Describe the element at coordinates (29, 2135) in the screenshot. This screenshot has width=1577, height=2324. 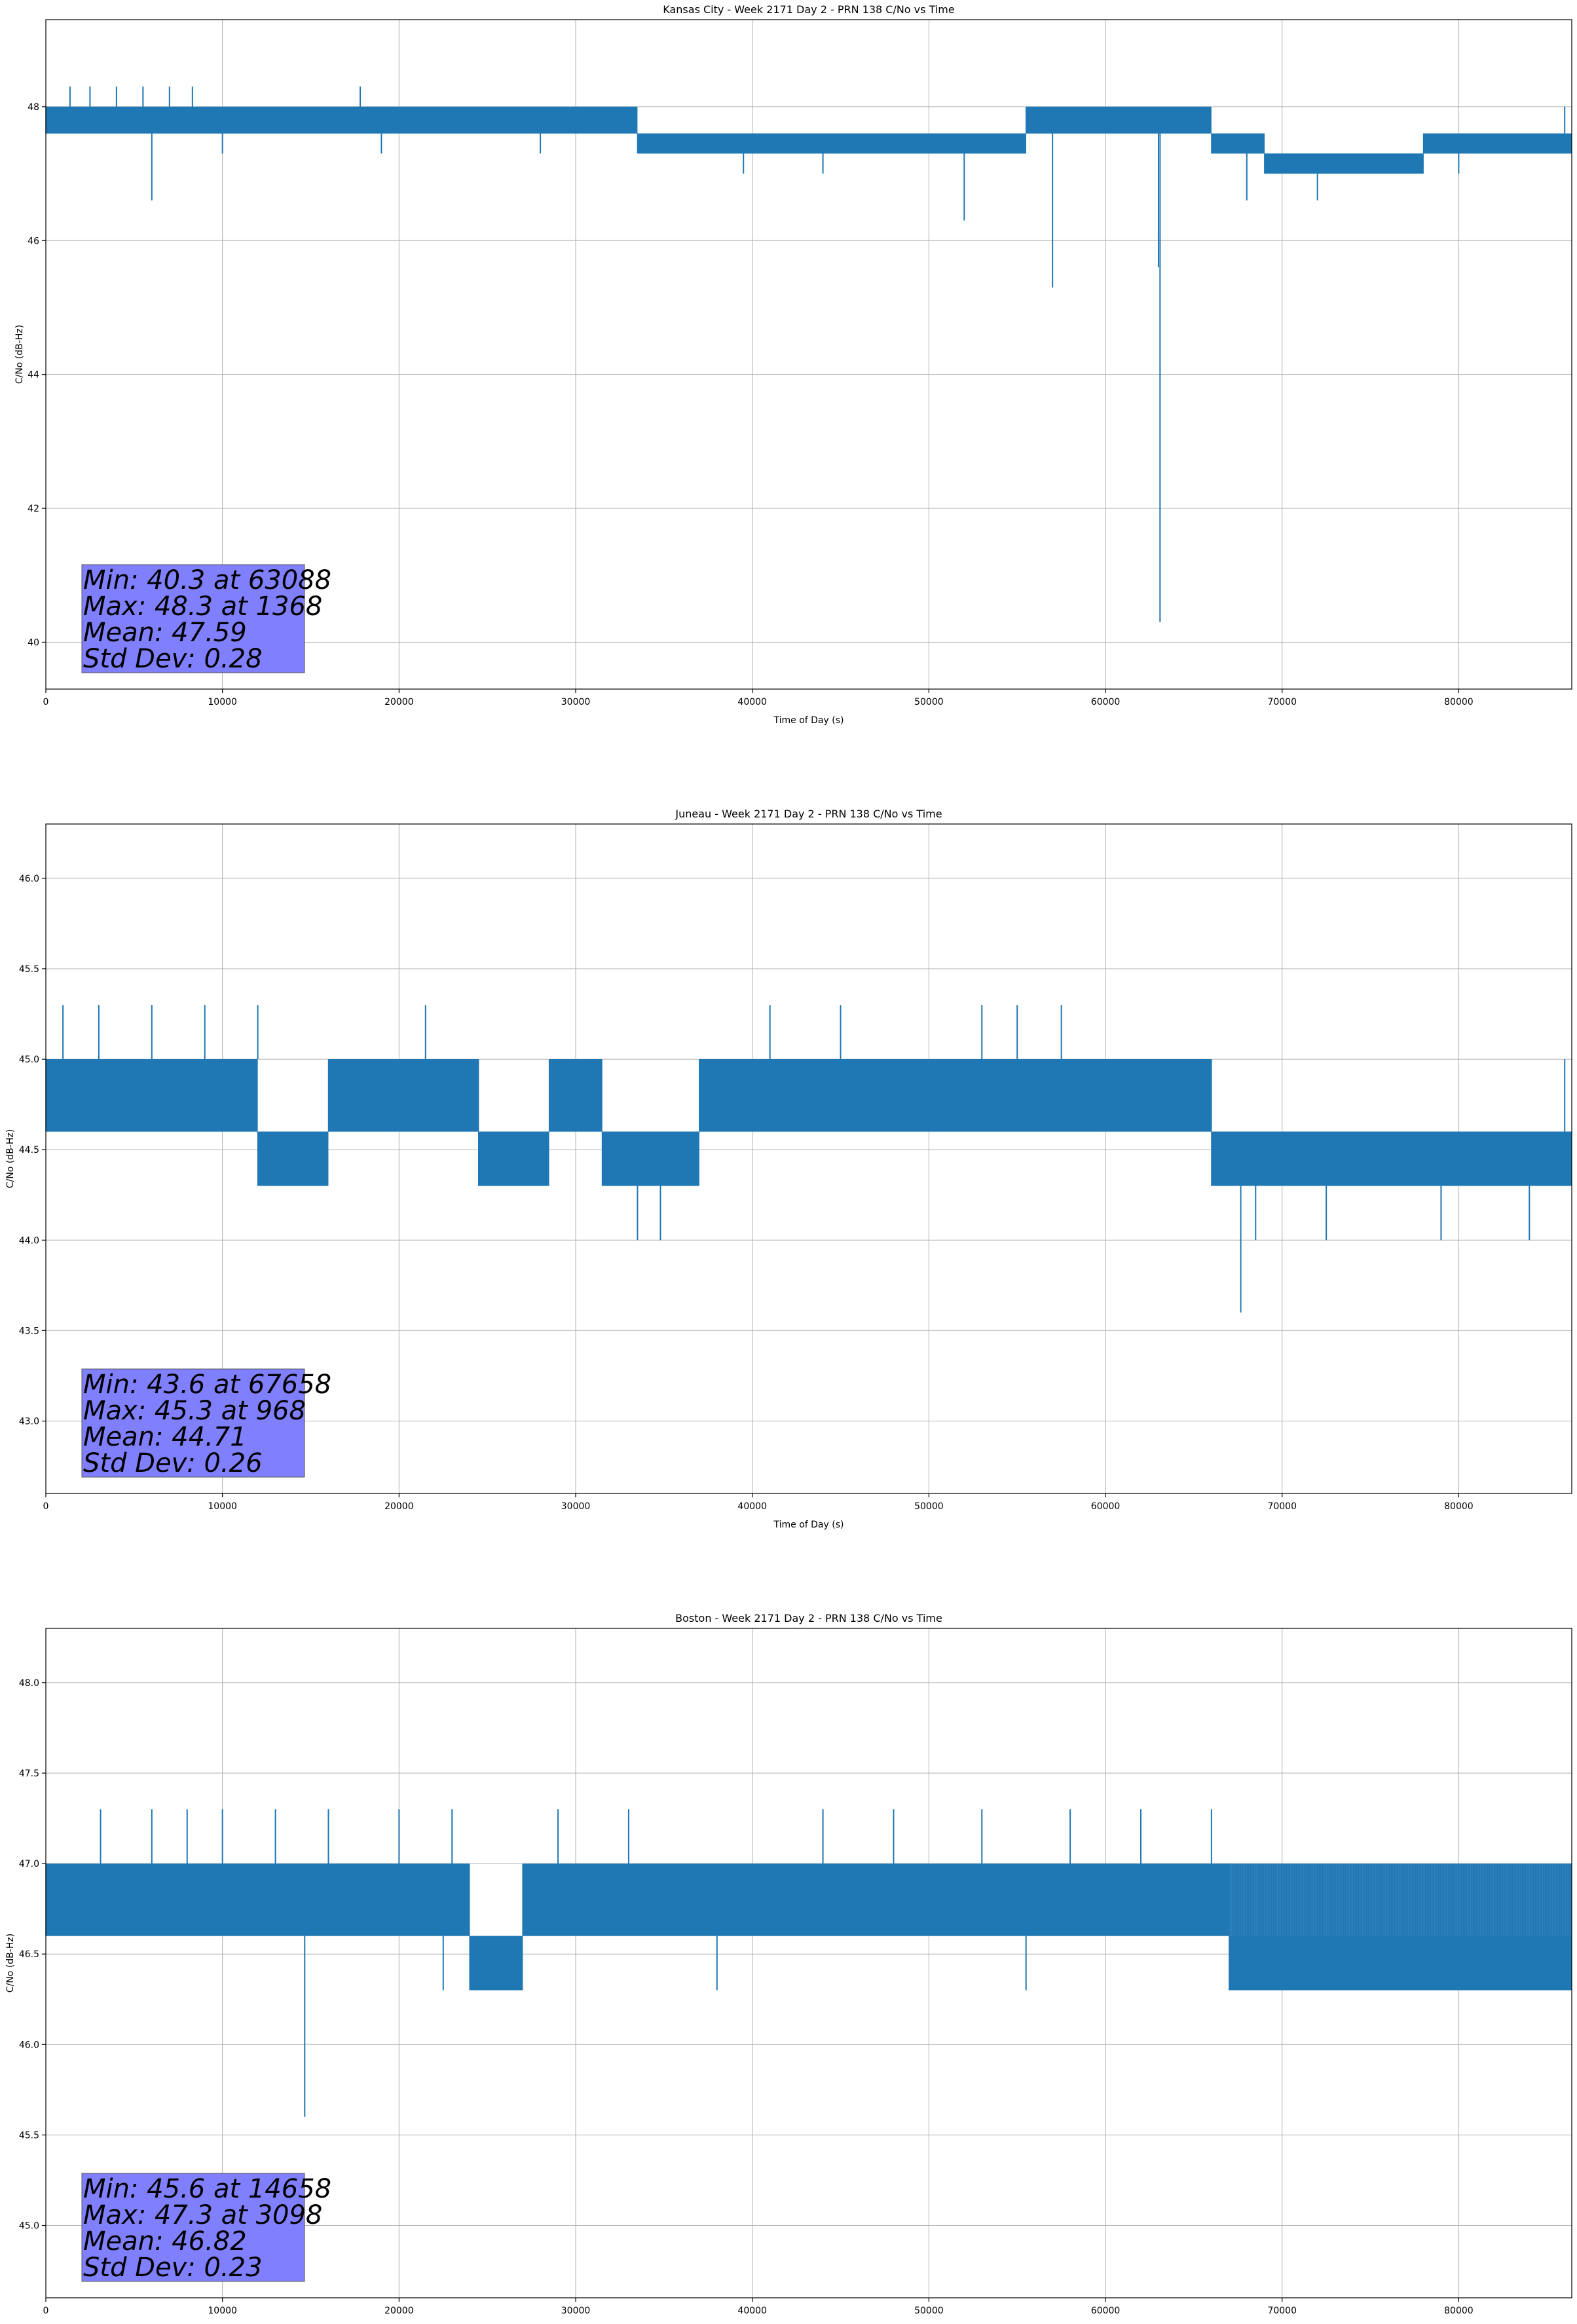
I see `y-tick-label: 45.5` at that location.